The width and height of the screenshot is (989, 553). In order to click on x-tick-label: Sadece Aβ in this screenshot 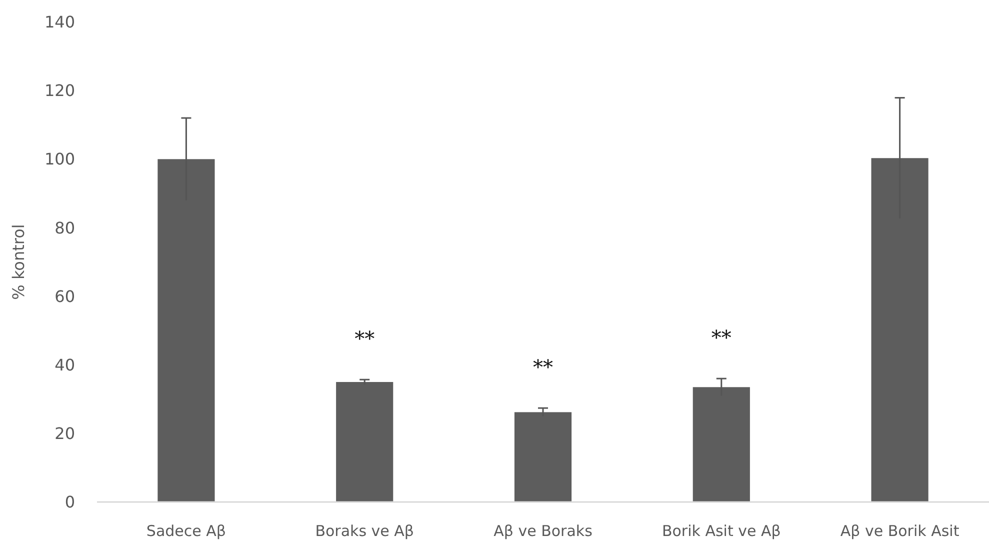, I will do `click(186, 531)`.